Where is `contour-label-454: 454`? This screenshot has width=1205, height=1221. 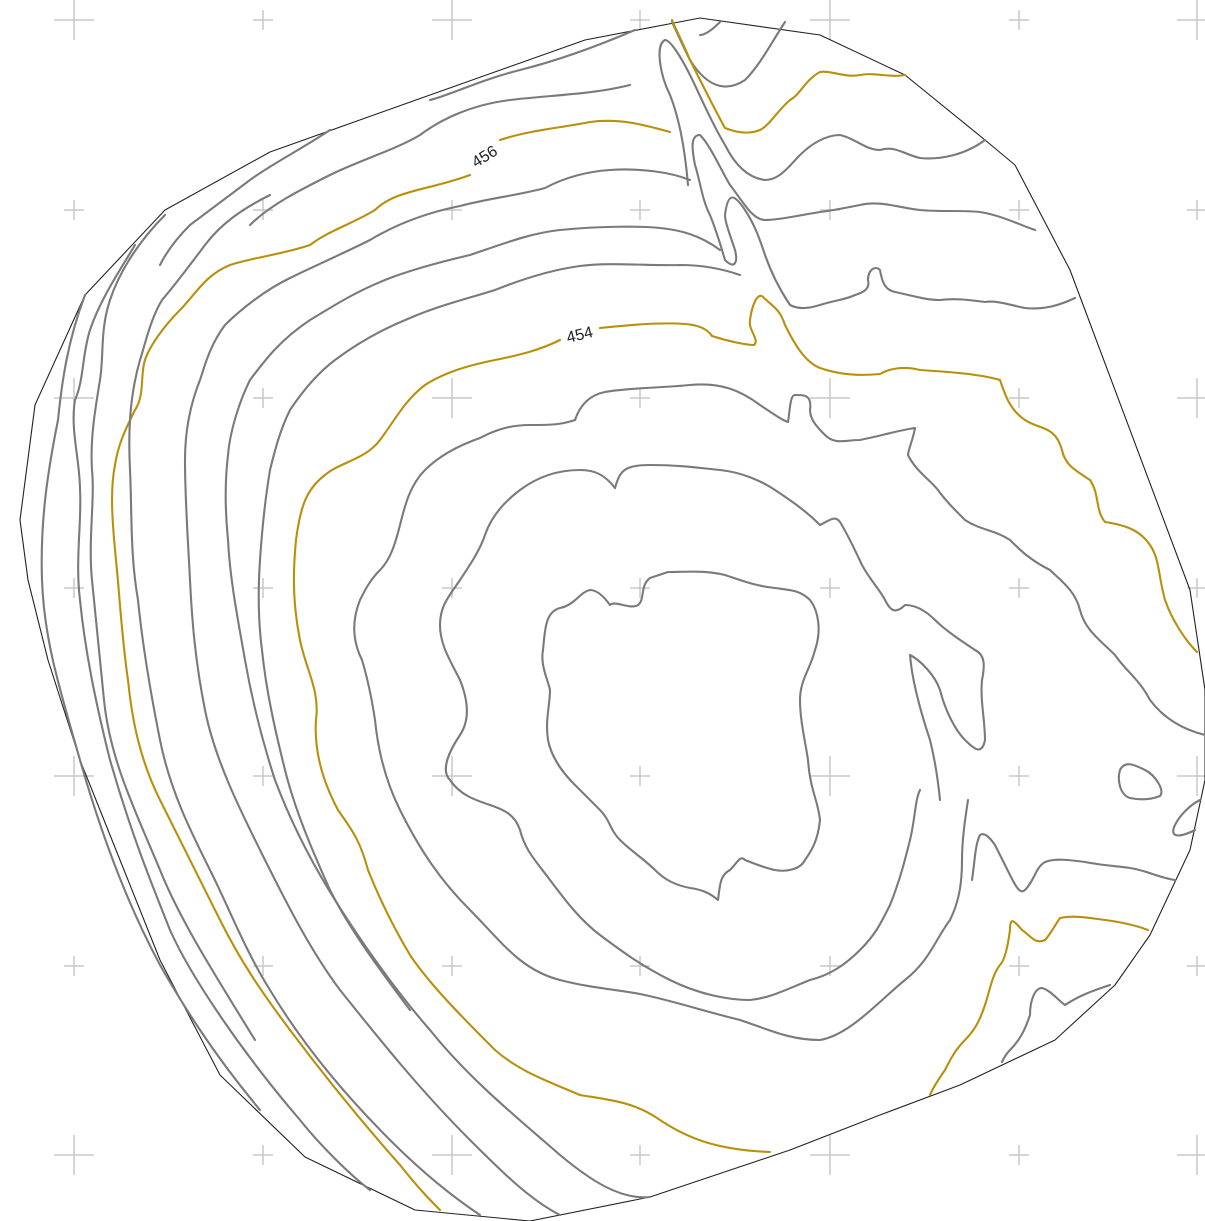 contour-label-454: 454 is located at coordinates (580, 335).